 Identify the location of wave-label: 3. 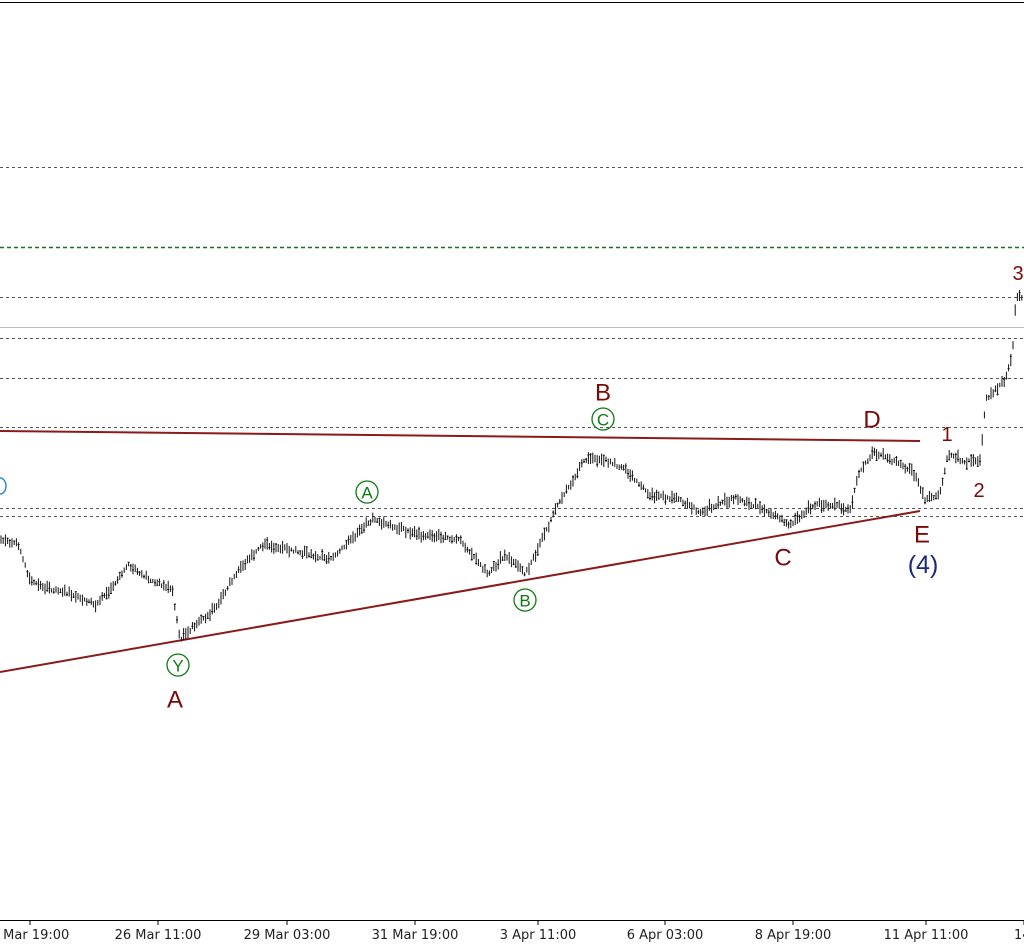
(1017, 274).